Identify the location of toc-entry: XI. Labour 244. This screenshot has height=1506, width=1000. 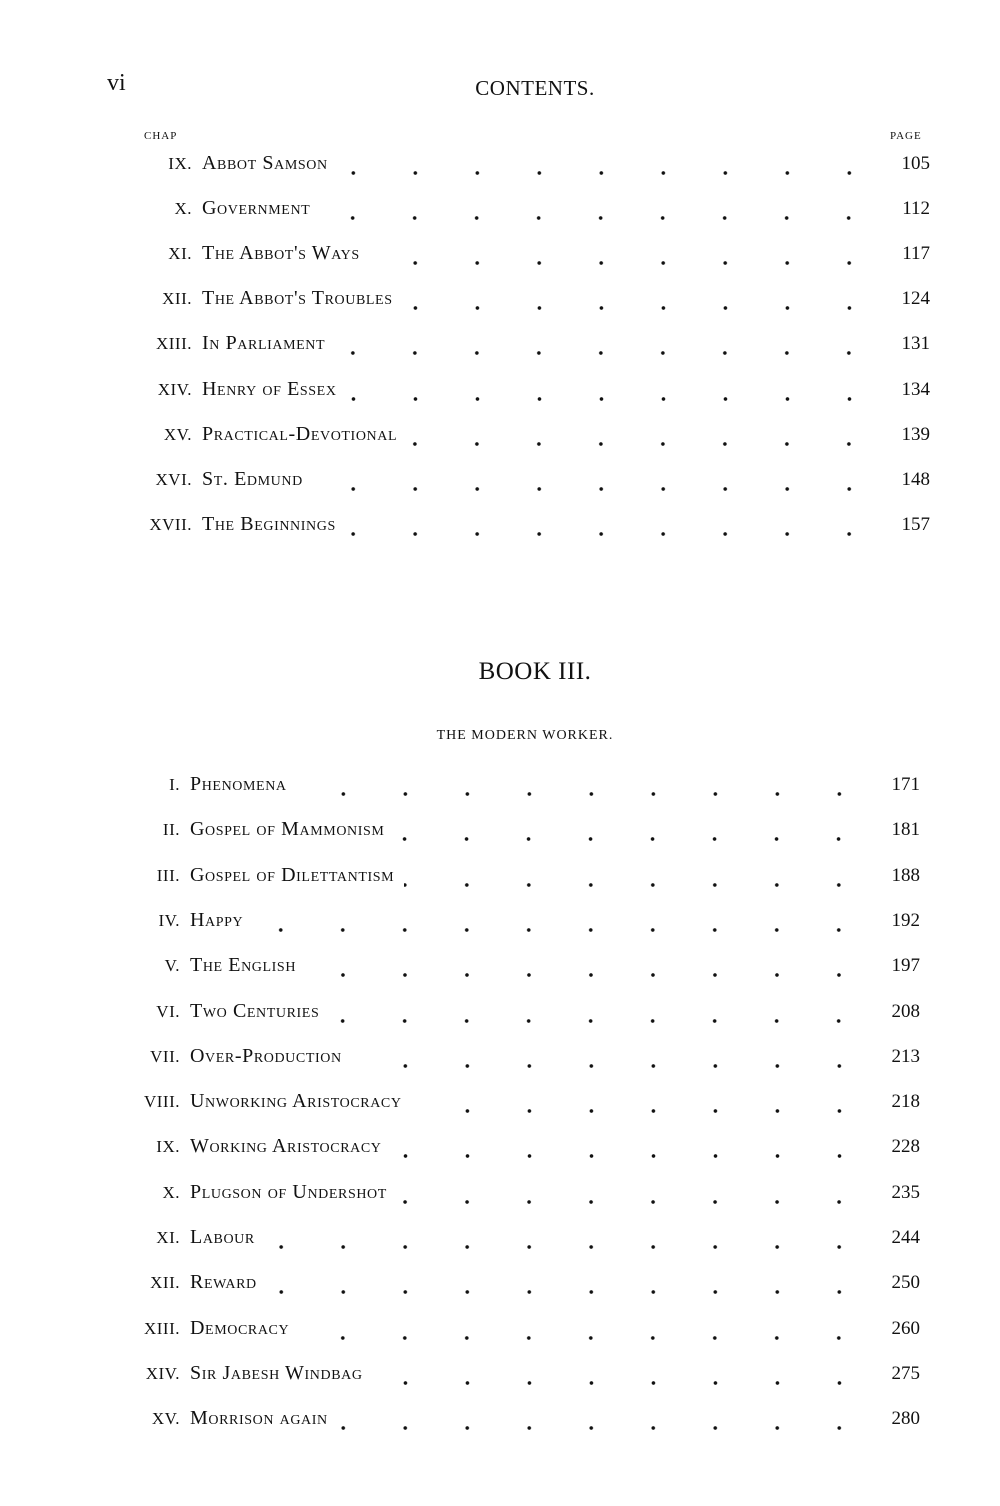
(510, 1241).